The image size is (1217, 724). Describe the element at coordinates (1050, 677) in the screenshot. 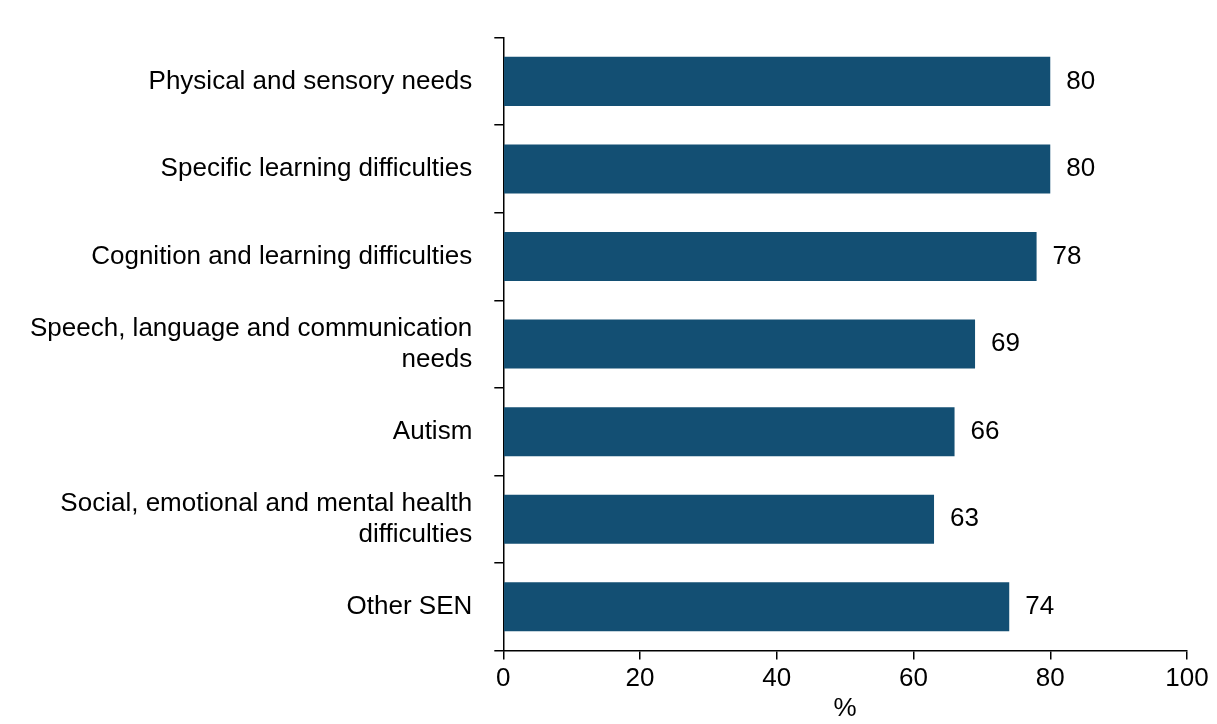

I see `x-tick-label: 80` at that location.